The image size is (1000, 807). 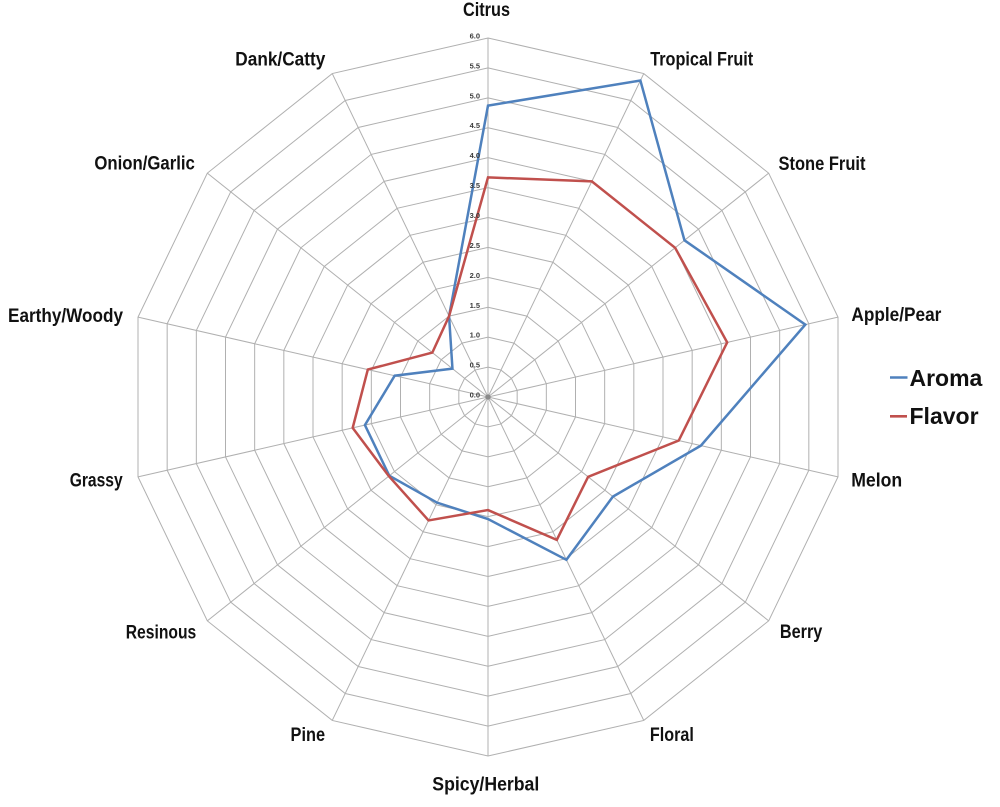 What do you see at coordinates (65, 316) in the screenshot?
I see `svg-text: Earthy/Woody` at bounding box center [65, 316].